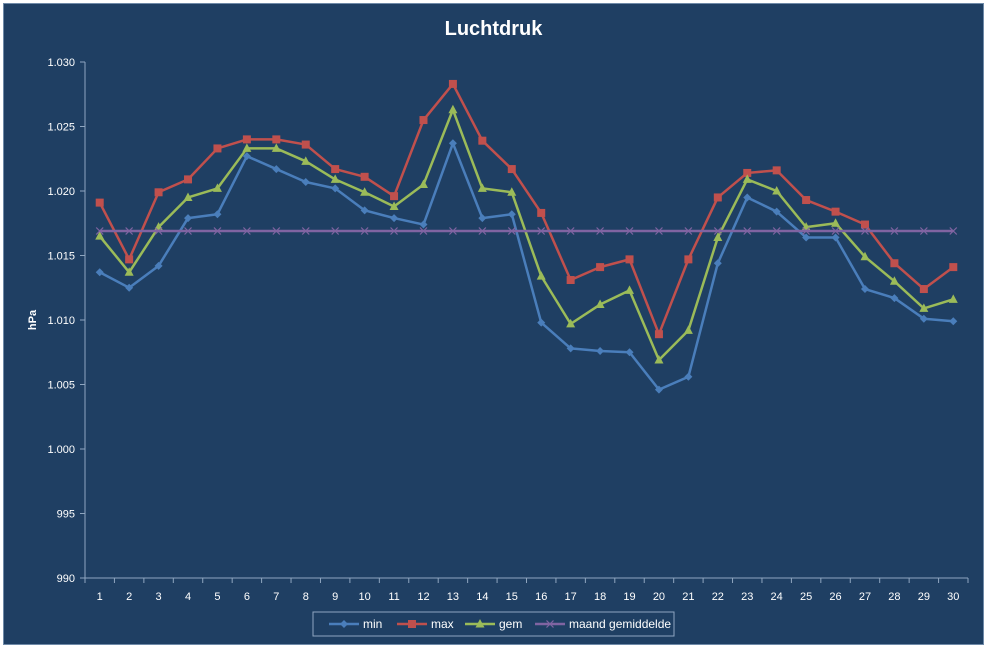 This screenshot has width=987, height=648. I want to click on x-tick-label: 15, so click(512, 597).